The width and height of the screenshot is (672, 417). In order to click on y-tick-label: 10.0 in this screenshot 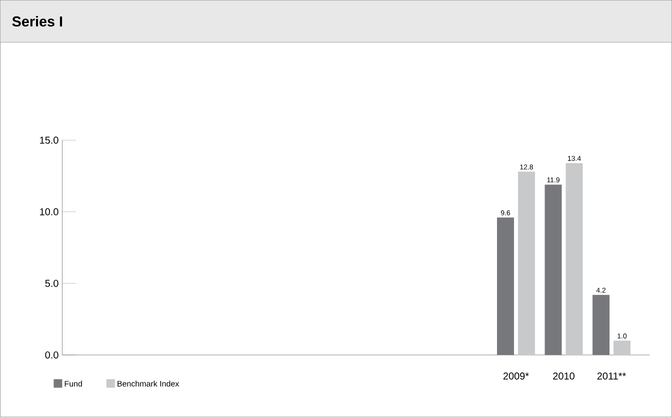, I will do `click(49, 212)`.